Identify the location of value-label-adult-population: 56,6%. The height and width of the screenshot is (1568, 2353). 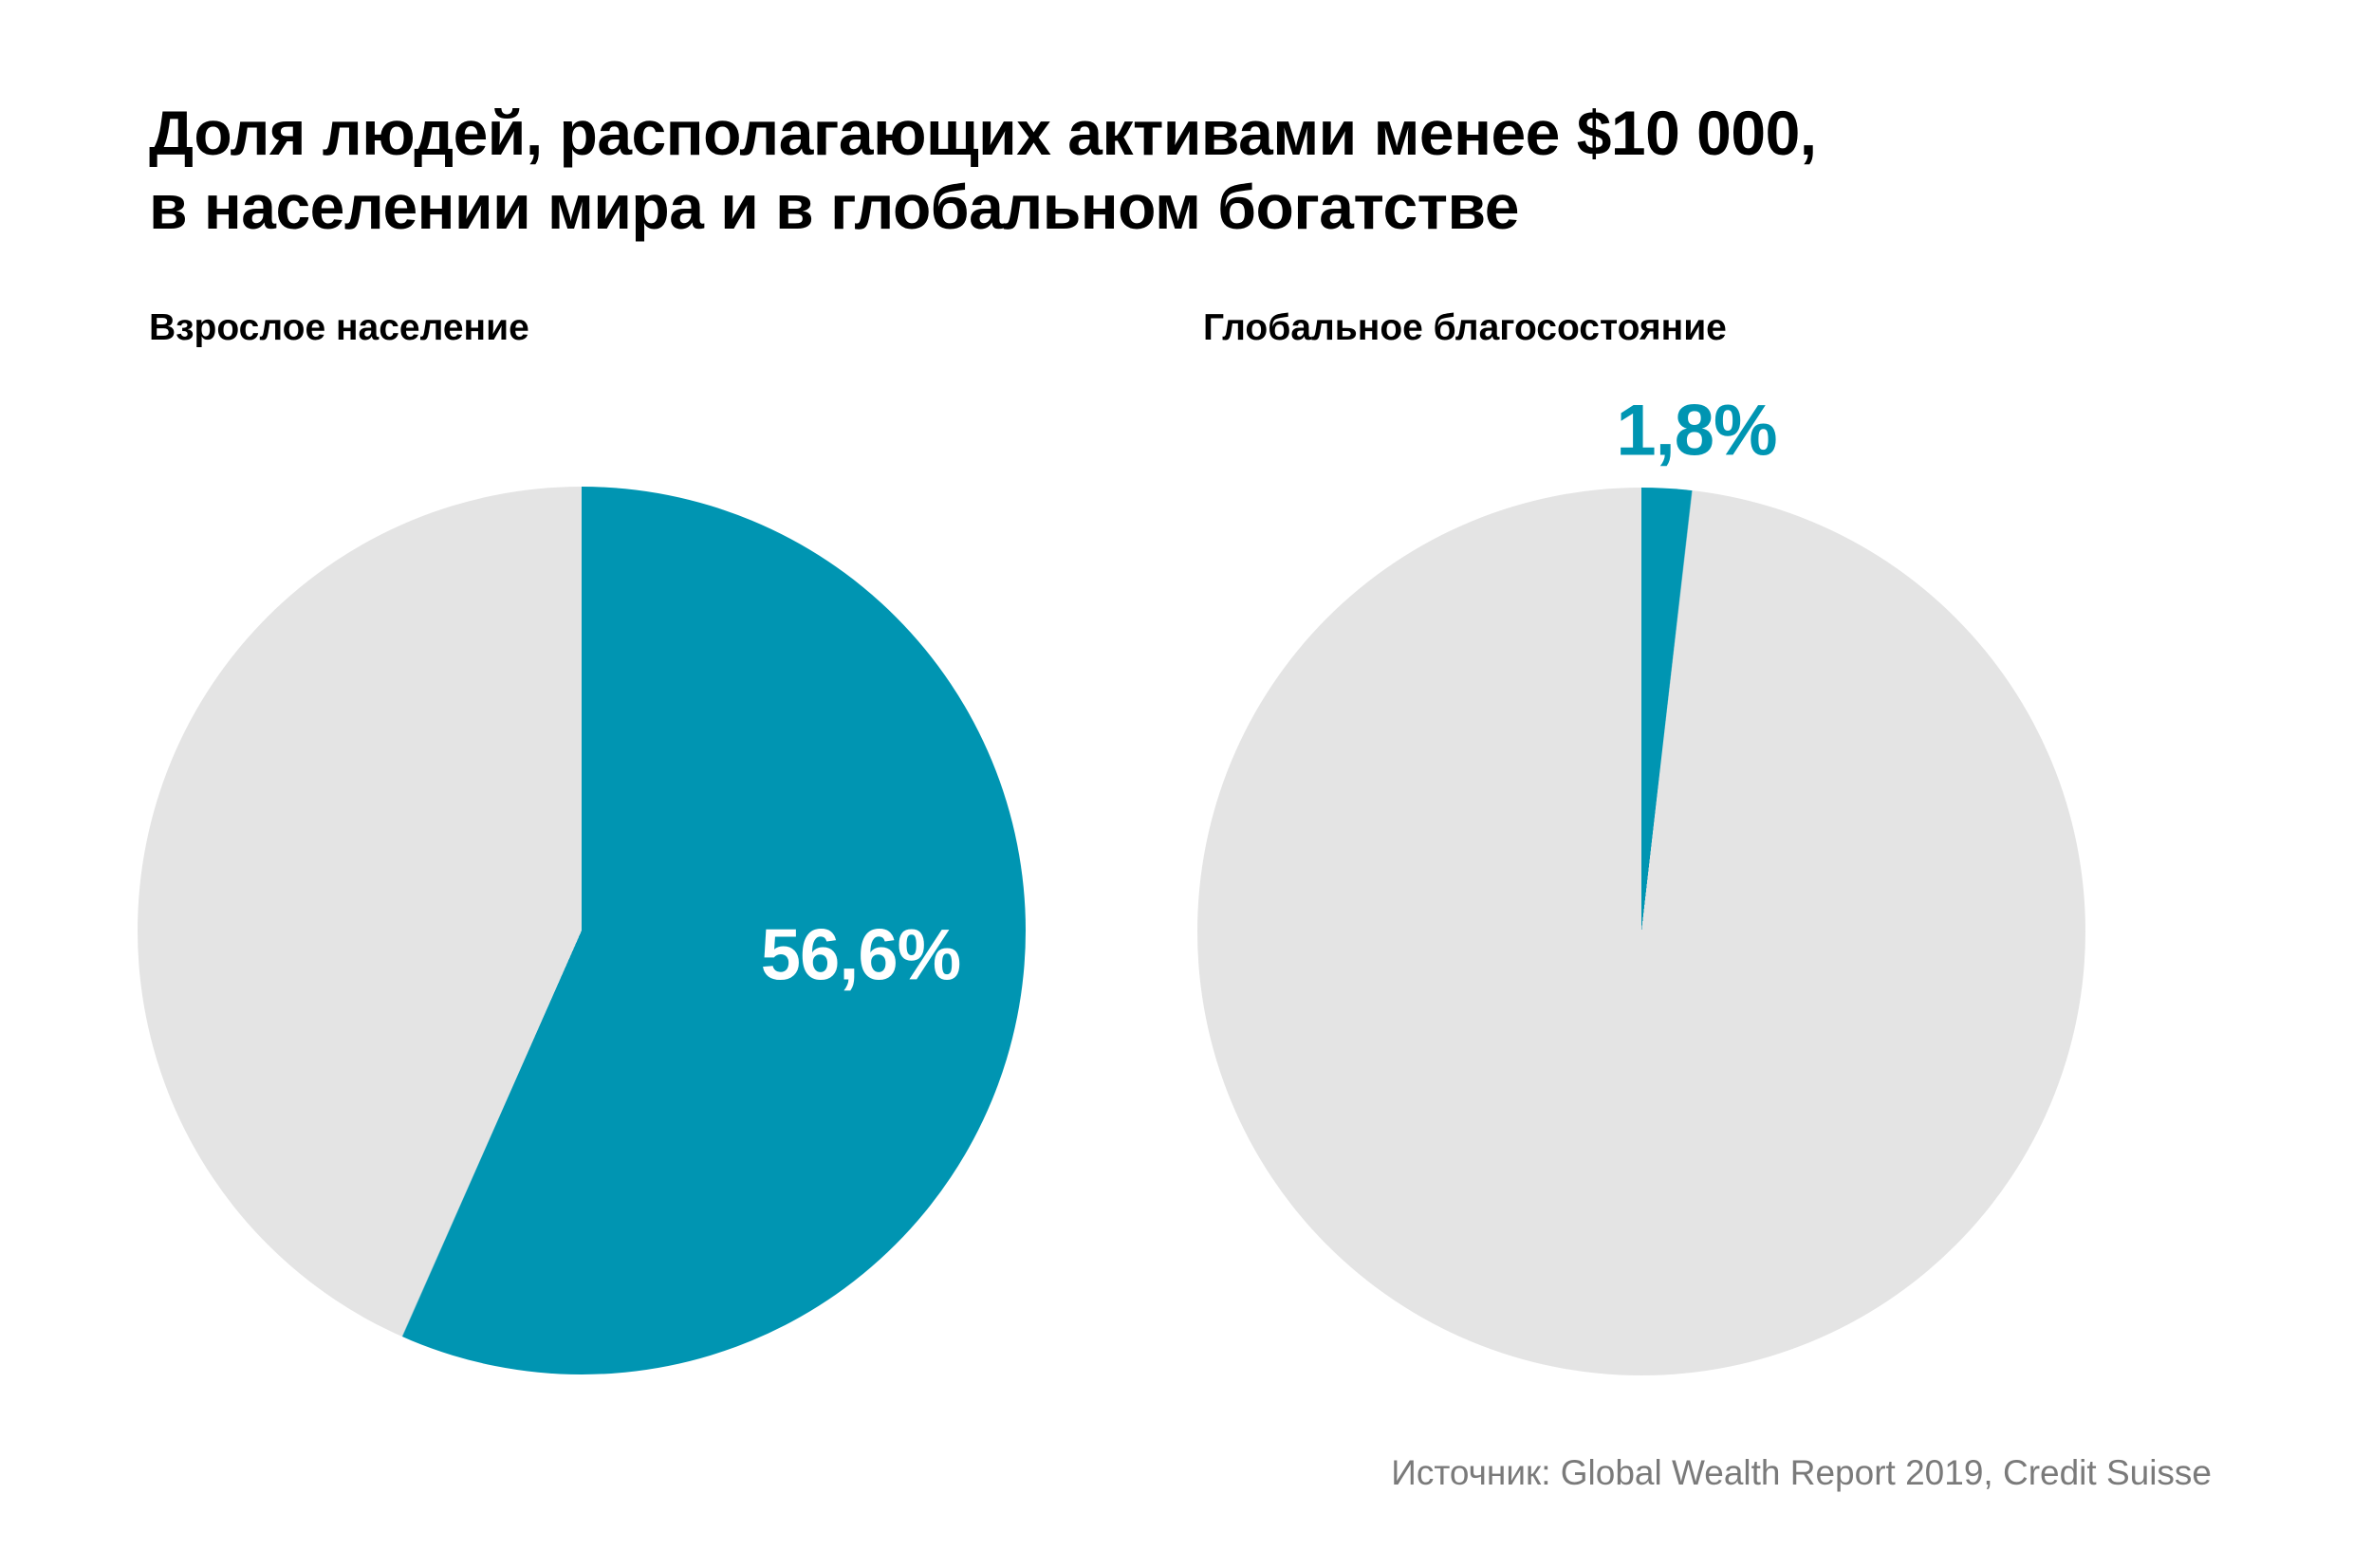
(860, 955).